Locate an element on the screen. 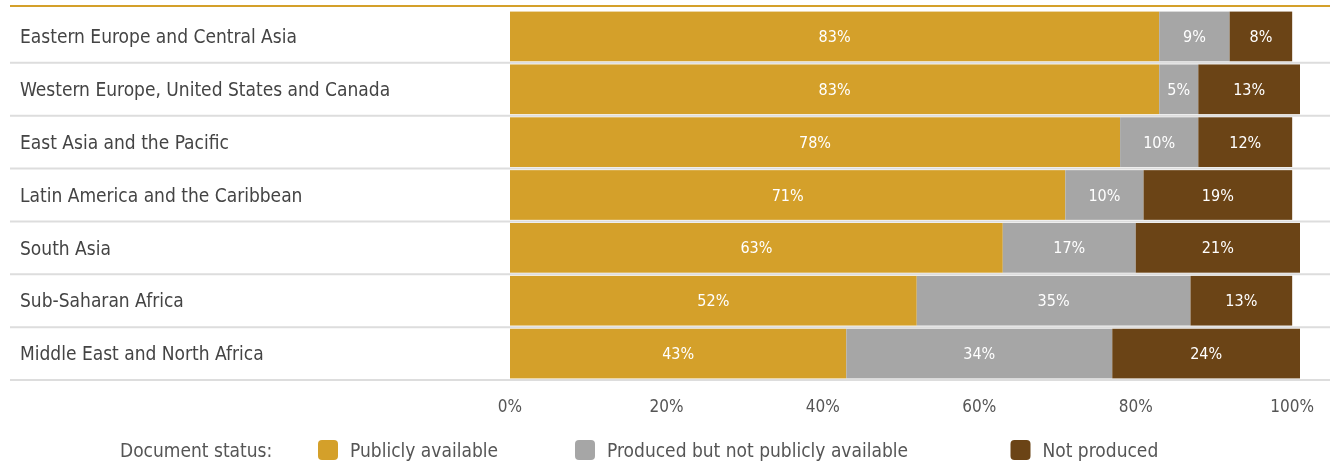  data-label: 34% is located at coordinates (979, 354).